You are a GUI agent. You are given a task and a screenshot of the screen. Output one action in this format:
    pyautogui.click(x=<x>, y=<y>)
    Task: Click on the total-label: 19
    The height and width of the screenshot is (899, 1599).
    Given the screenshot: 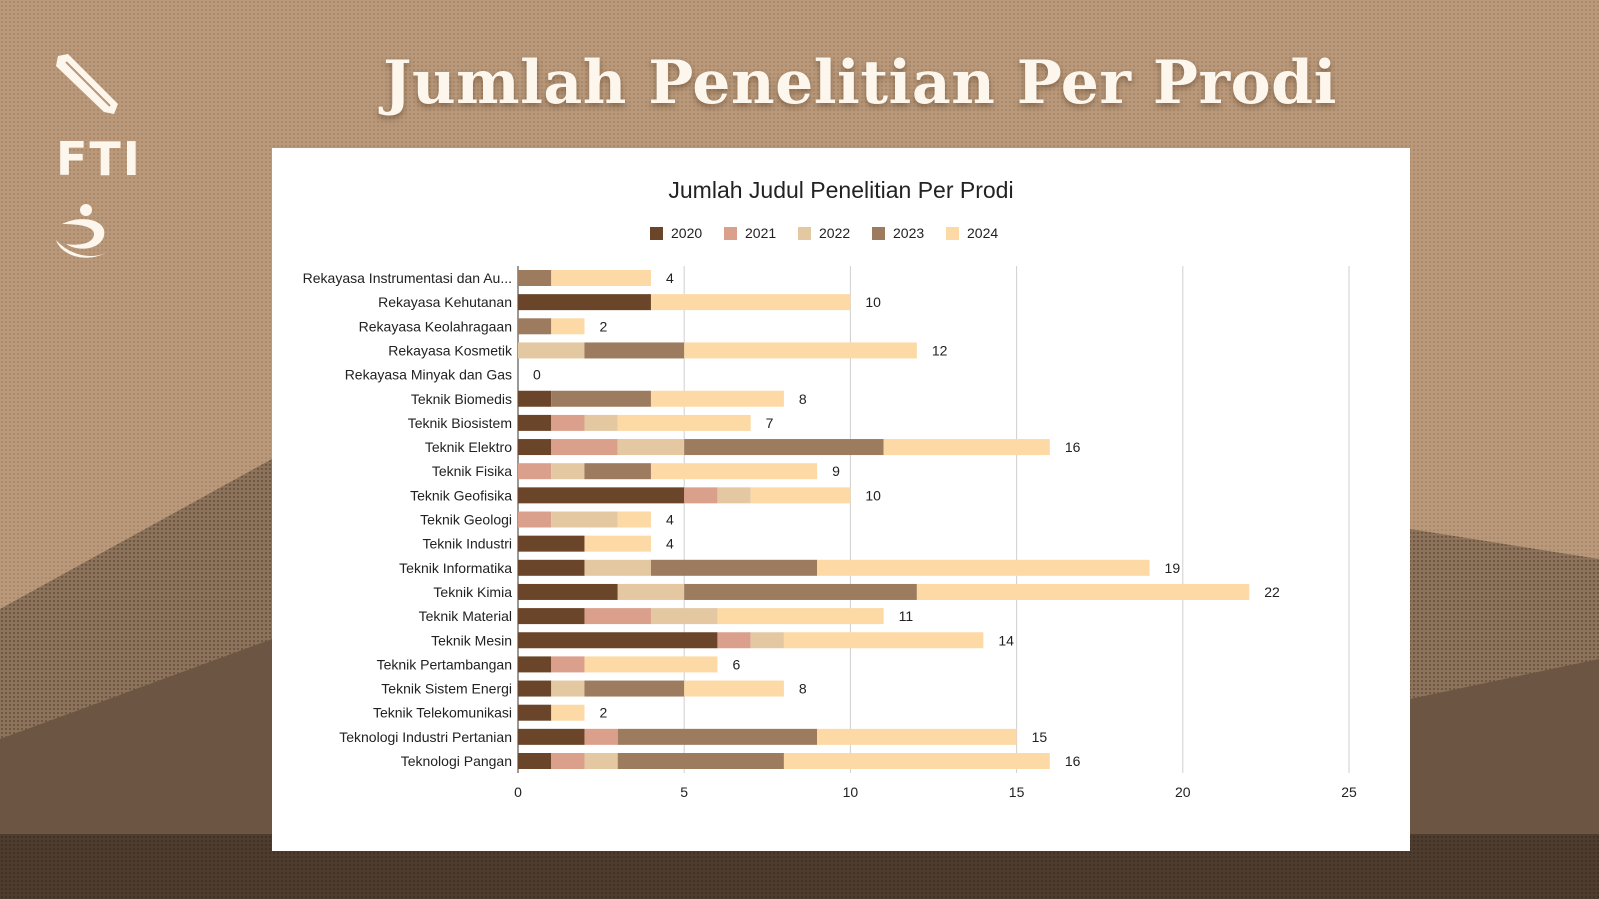 What is the action you would take?
    pyautogui.click(x=1173, y=568)
    